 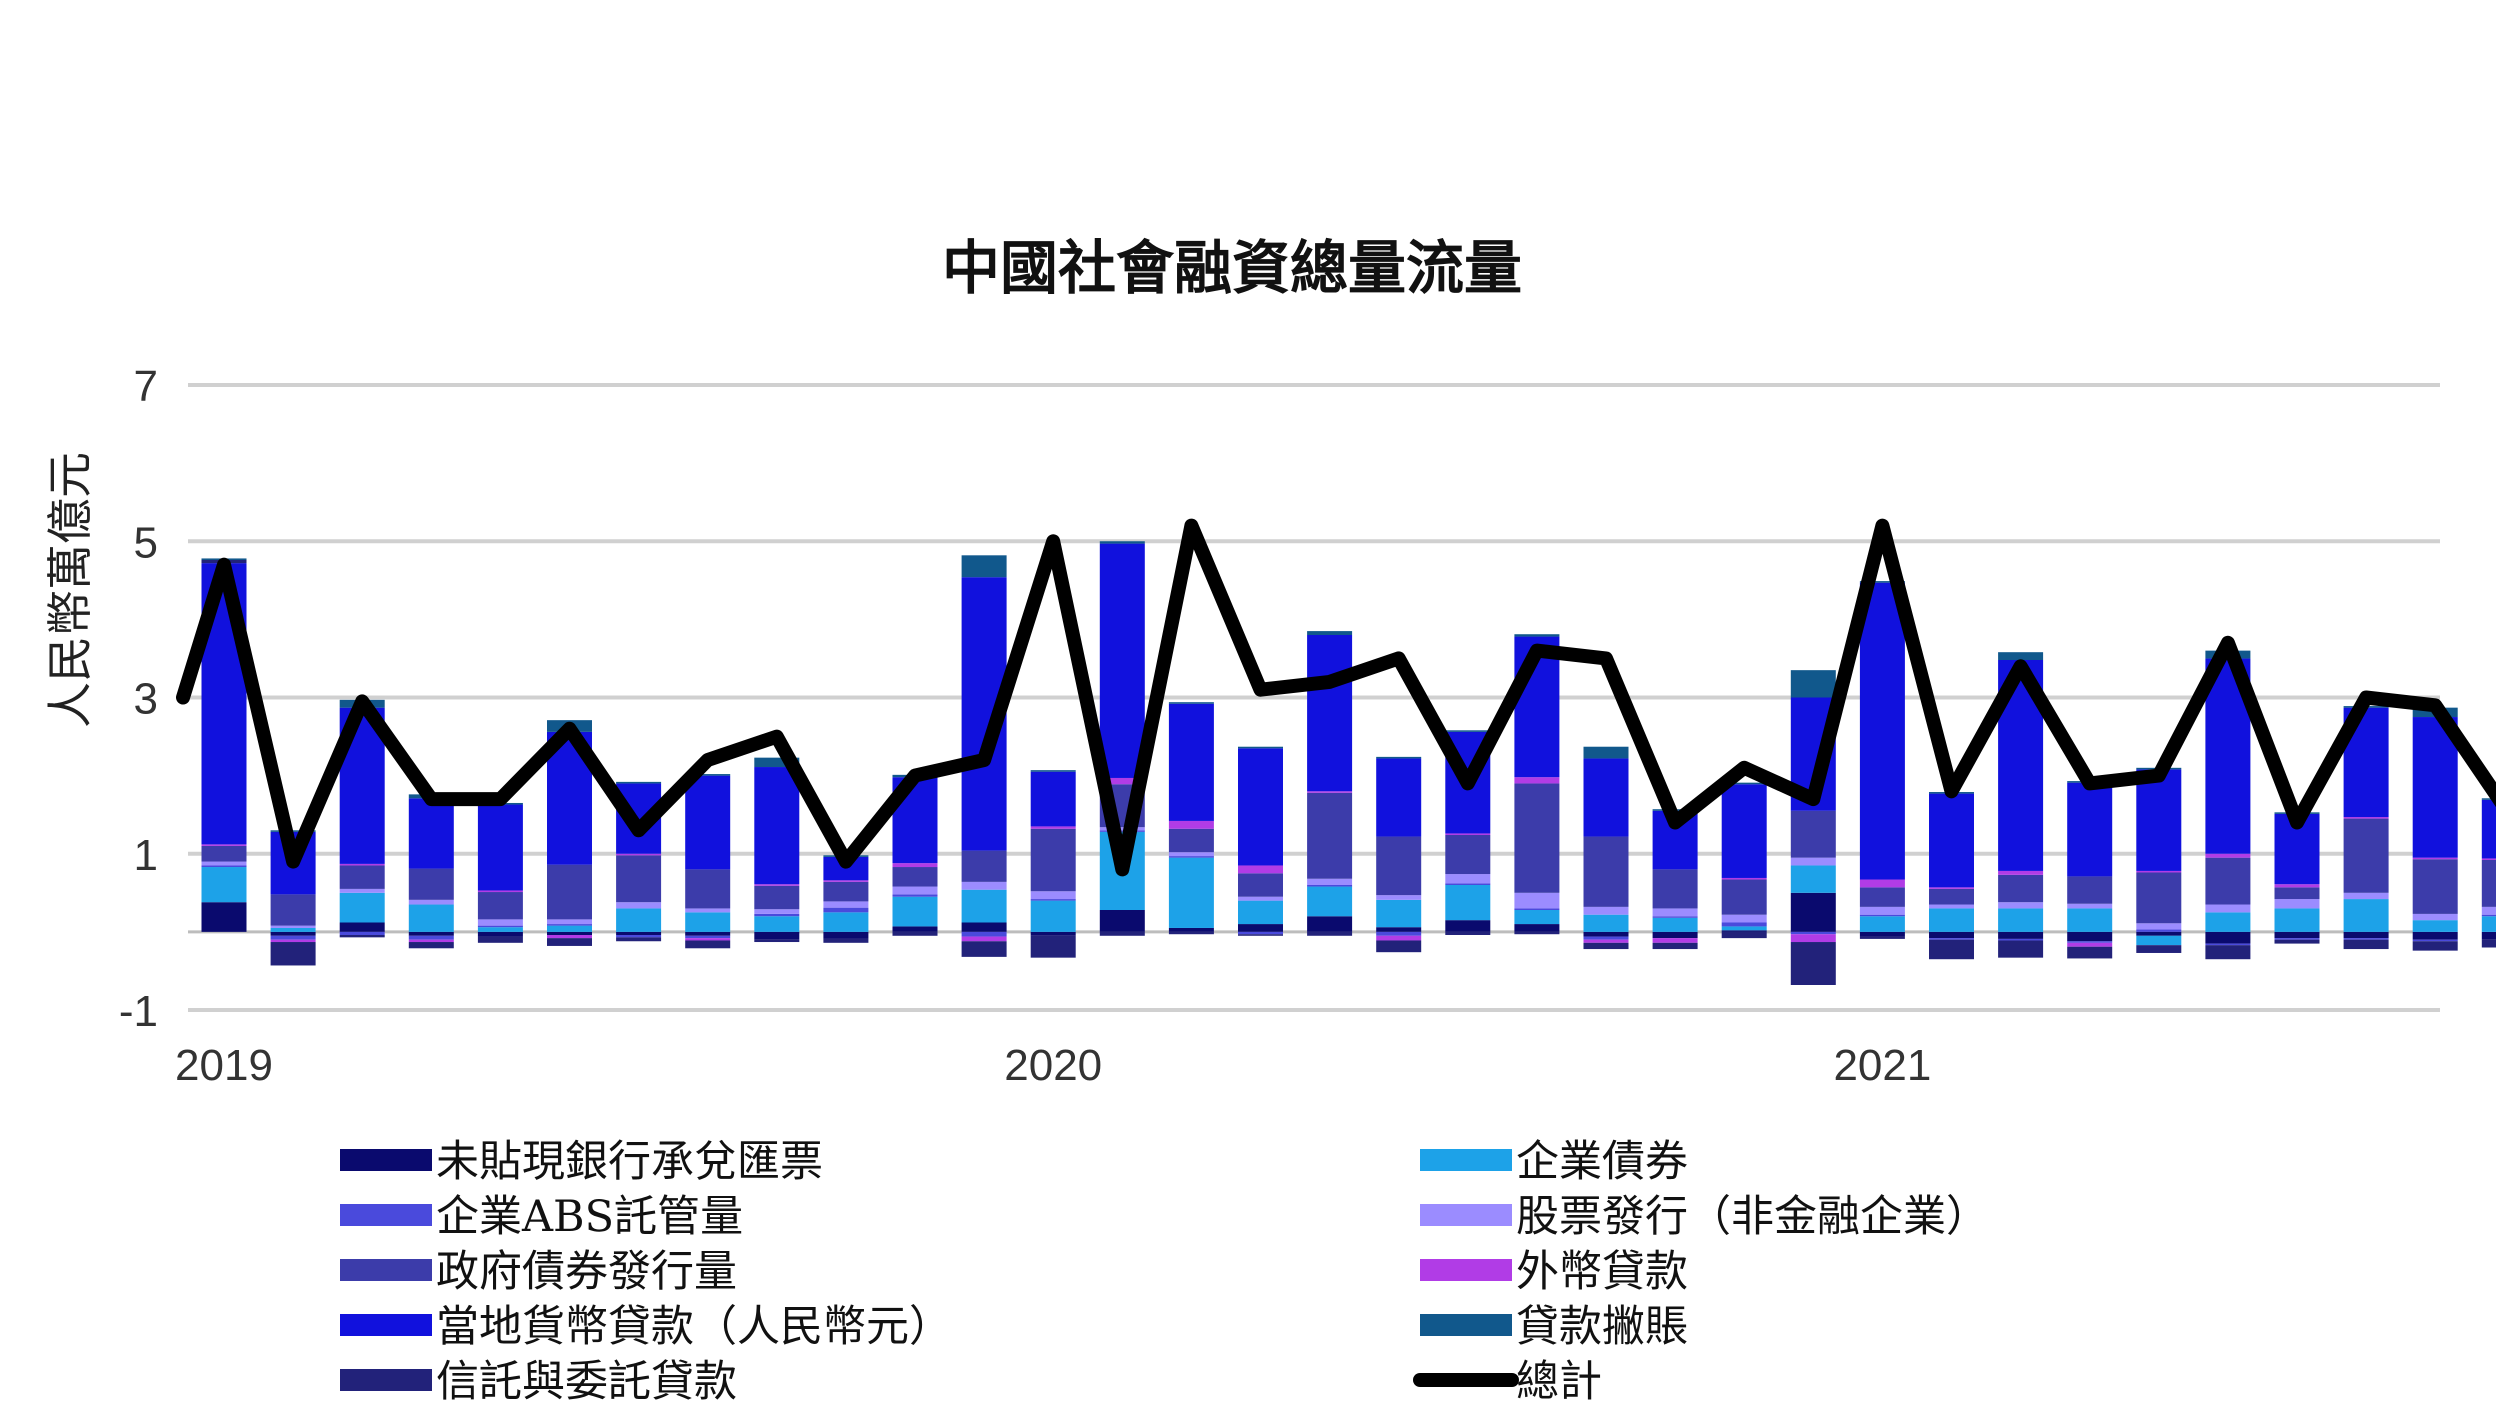 What do you see at coordinates (146, 699) in the screenshot?
I see `y-tick-label: 3` at bounding box center [146, 699].